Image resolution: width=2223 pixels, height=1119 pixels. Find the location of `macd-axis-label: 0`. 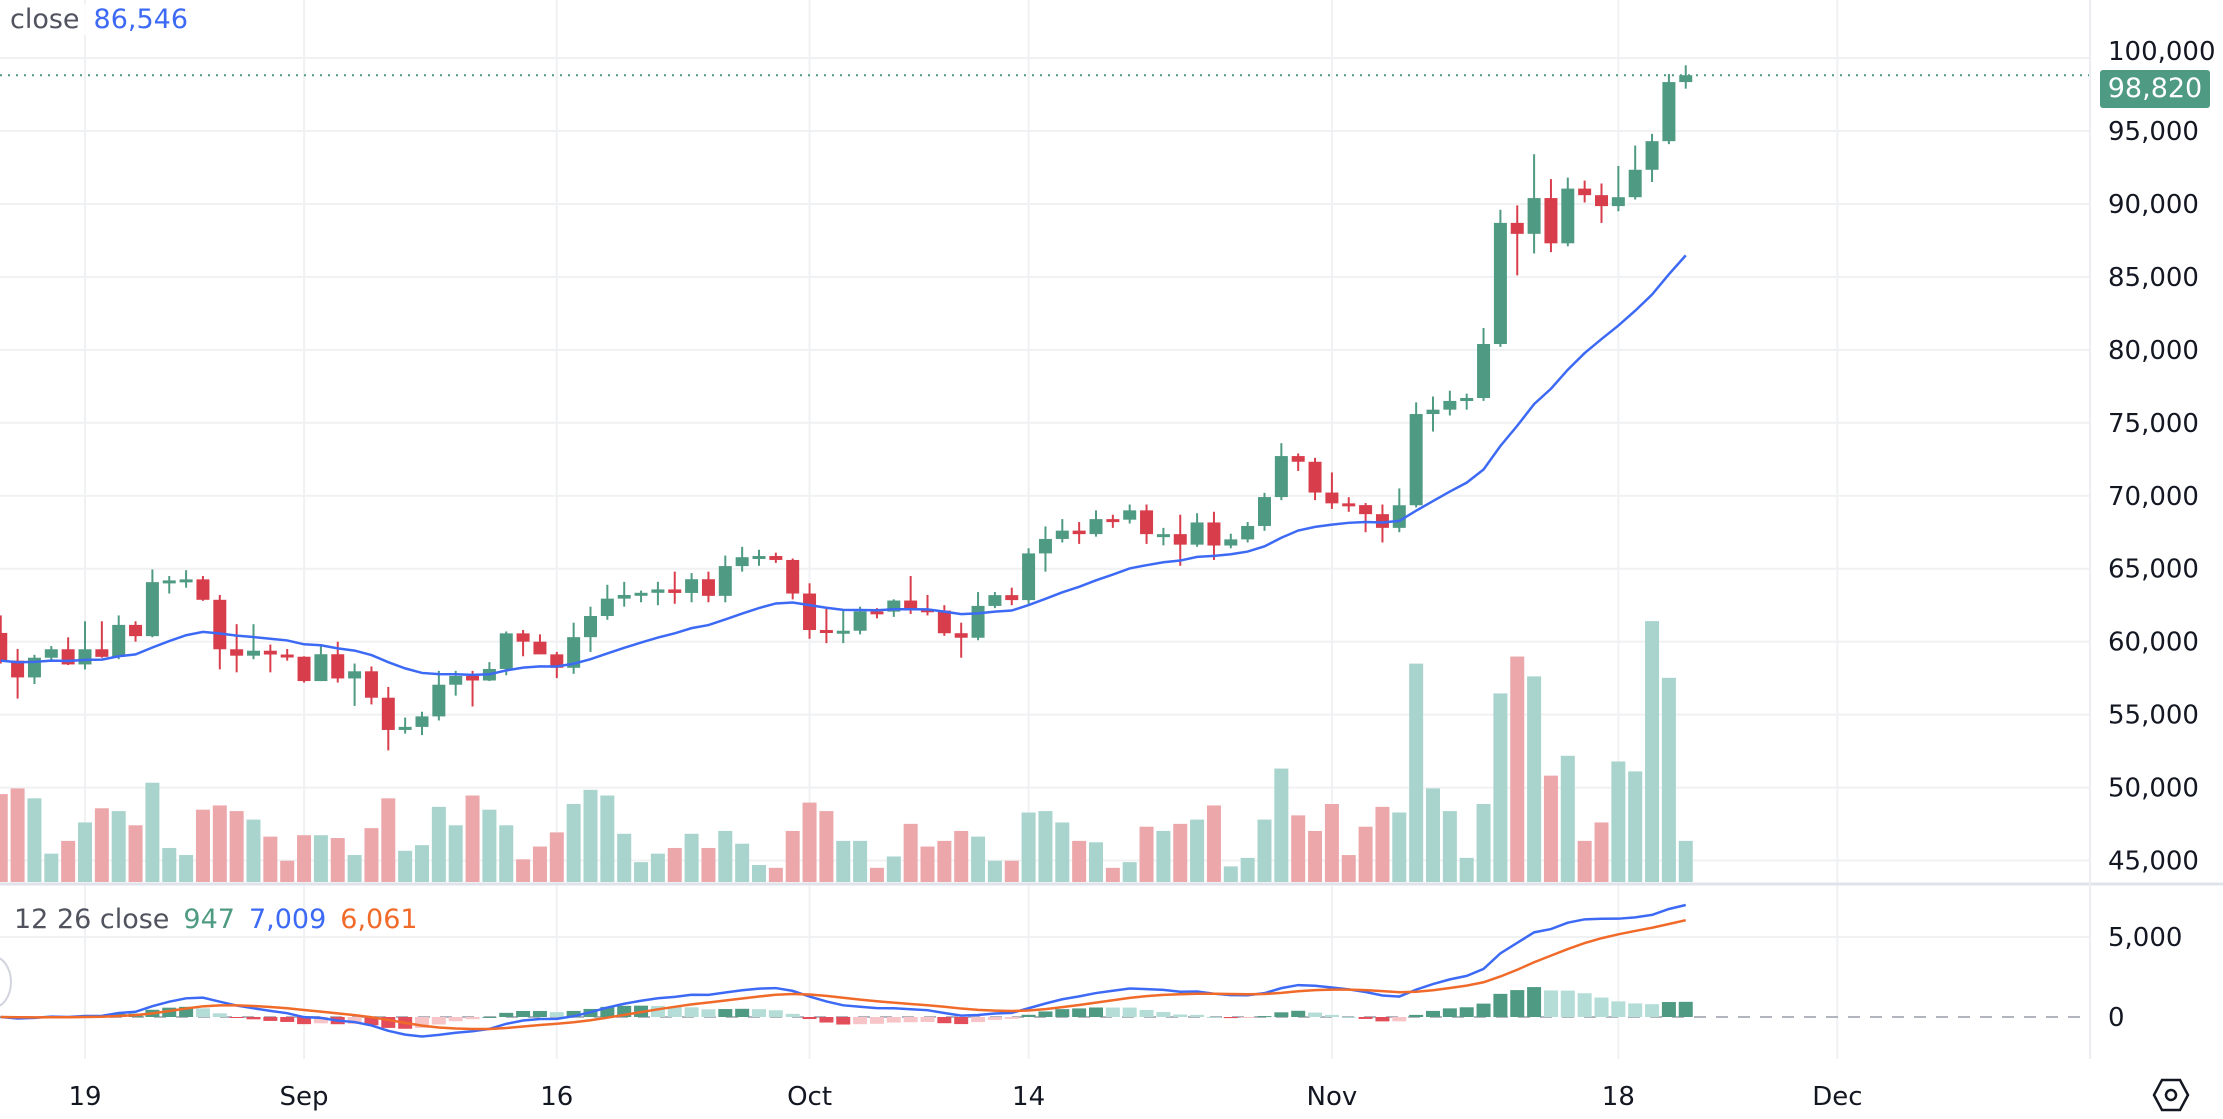

macd-axis-label: 0 is located at coordinates (2116, 1018).